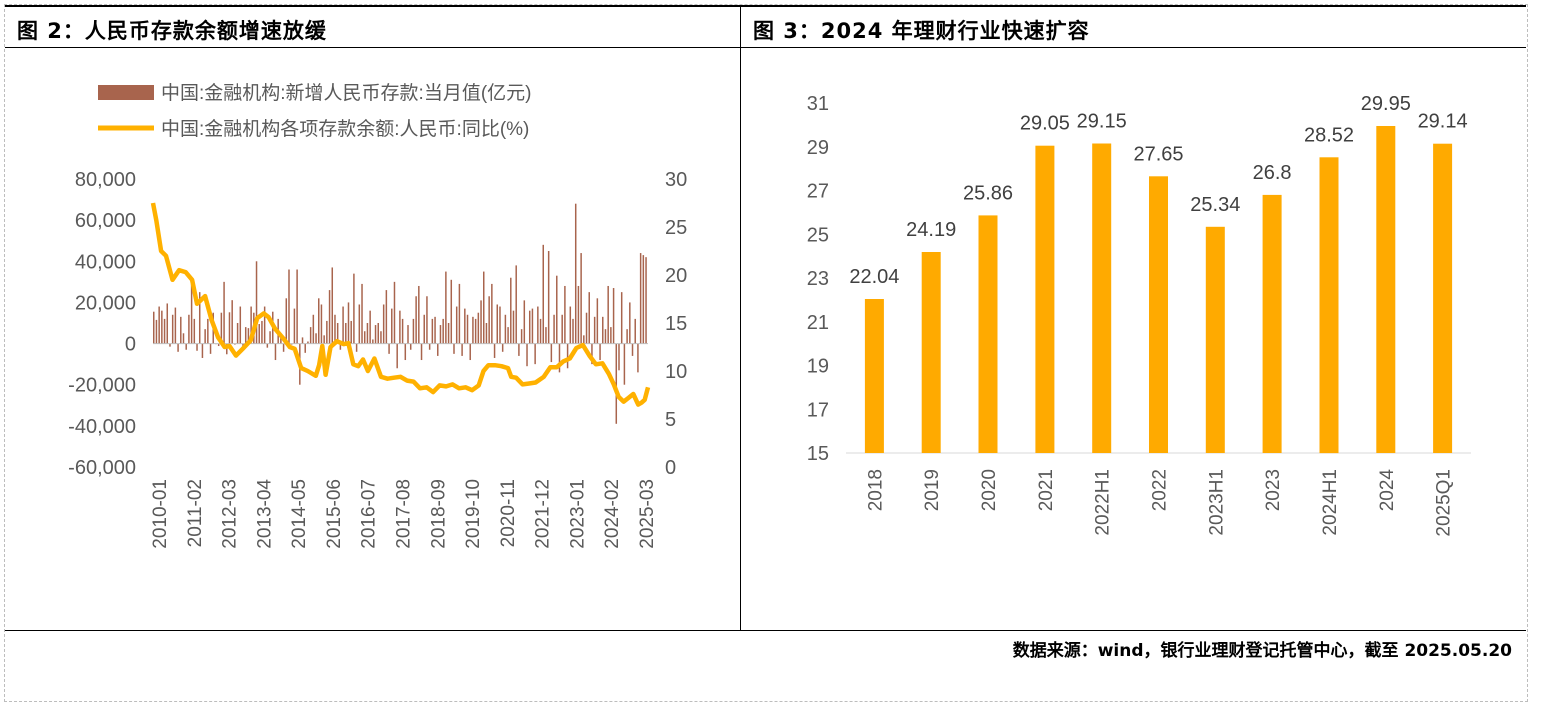 The image size is (1550, 710). What do you see at coordinates (1045, 124) in the screenshot?
I see `data-label: 29.05` at bounding box center [1045, 124].